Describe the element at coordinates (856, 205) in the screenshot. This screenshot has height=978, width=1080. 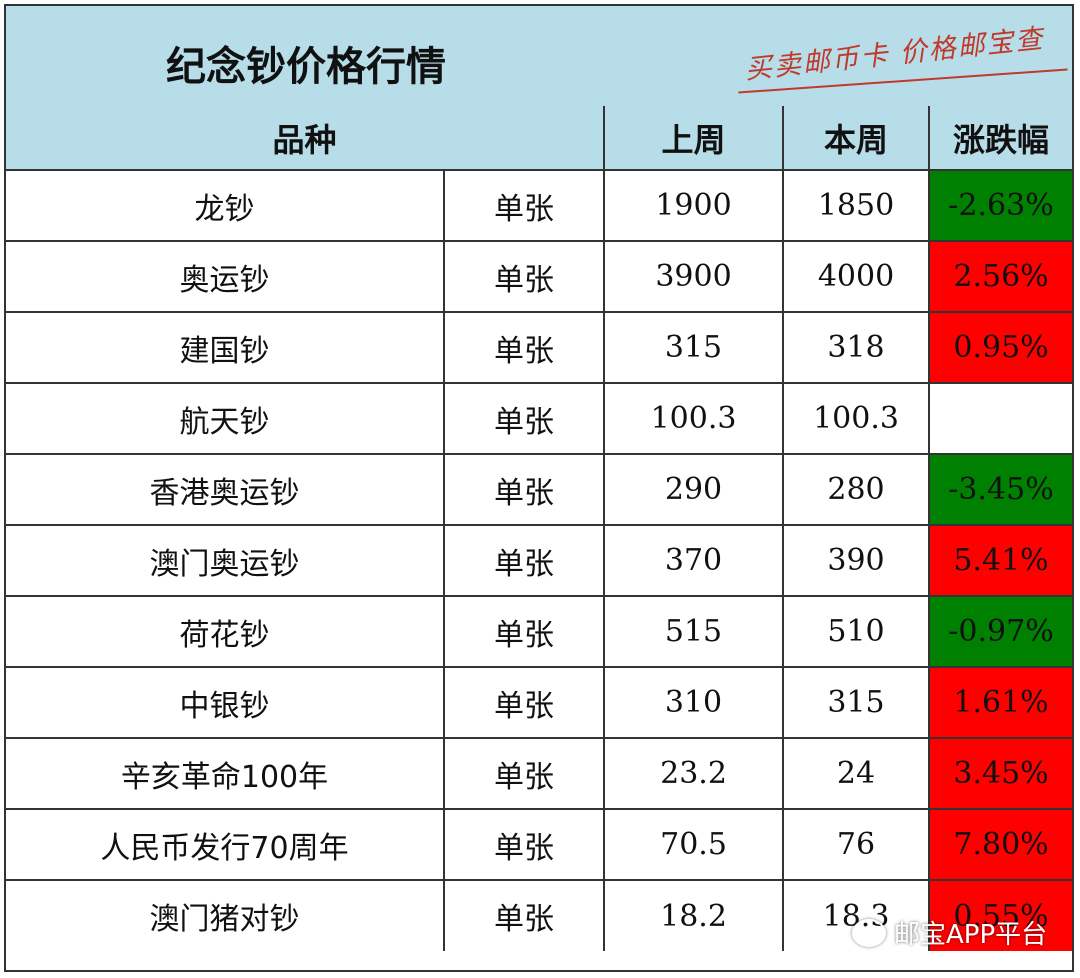
I see `this-week-price: 1850` at that location.